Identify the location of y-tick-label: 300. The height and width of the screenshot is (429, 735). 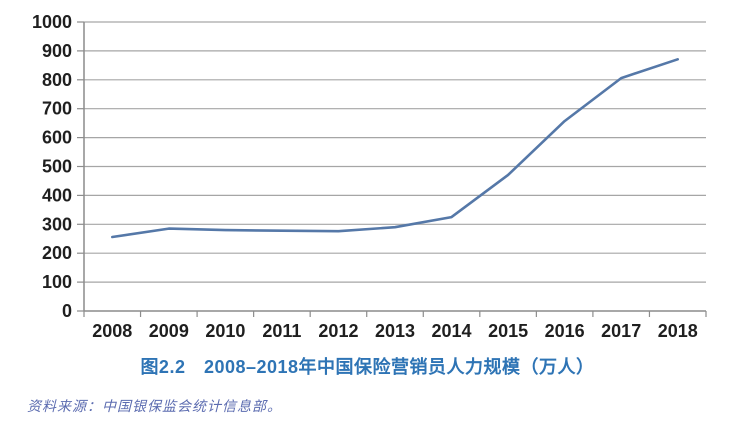
(57, 224).